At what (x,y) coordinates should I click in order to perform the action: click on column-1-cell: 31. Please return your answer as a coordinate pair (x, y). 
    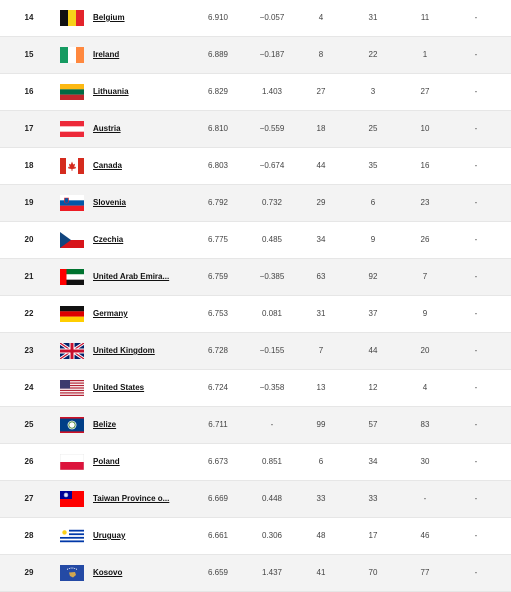
    Looking at the image, I should click on (321, 313).